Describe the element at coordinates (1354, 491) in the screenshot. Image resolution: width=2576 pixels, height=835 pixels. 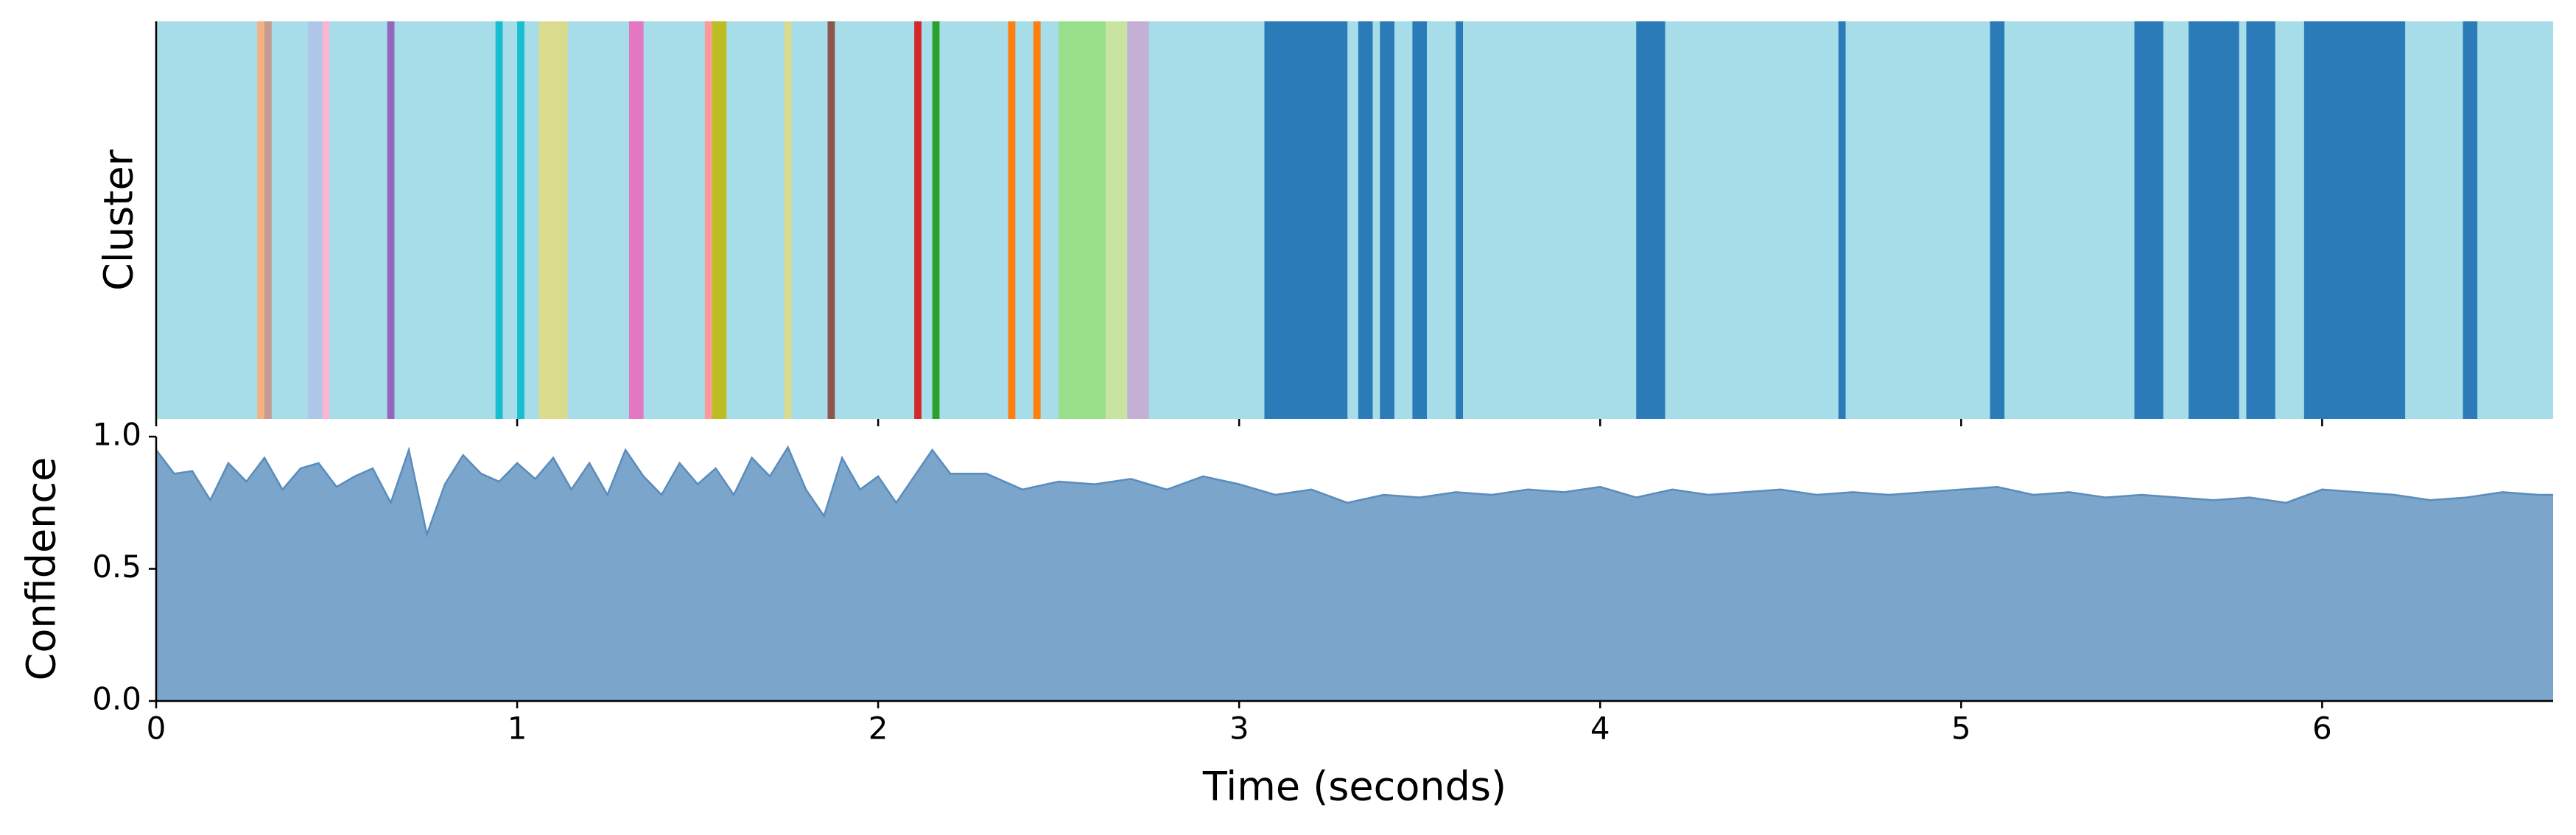
I see `confidence-line` at that location.